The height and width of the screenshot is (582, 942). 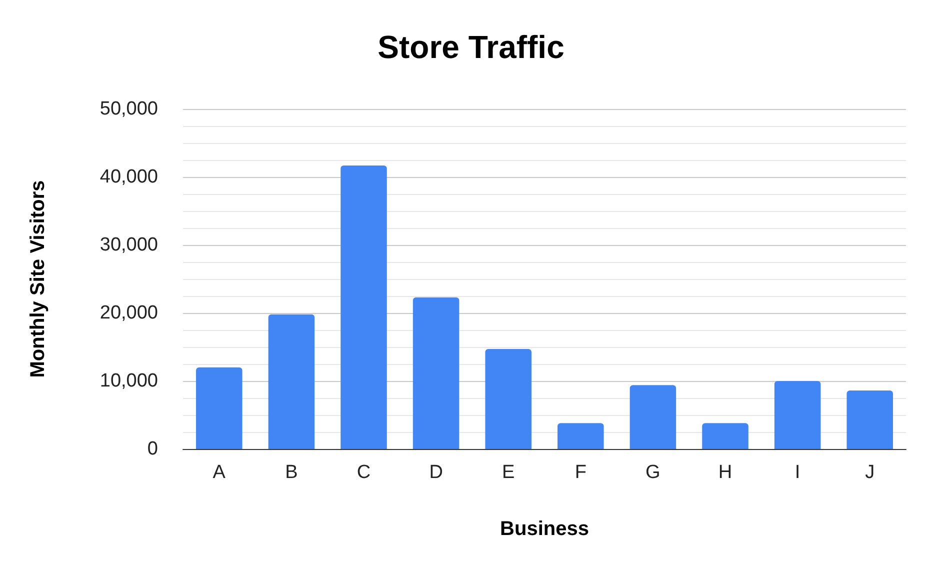 What do you see at coordinates (471, 47) in the screenshot?
I see `chart-title: Store Traffic` at bounding box center [471, 47].